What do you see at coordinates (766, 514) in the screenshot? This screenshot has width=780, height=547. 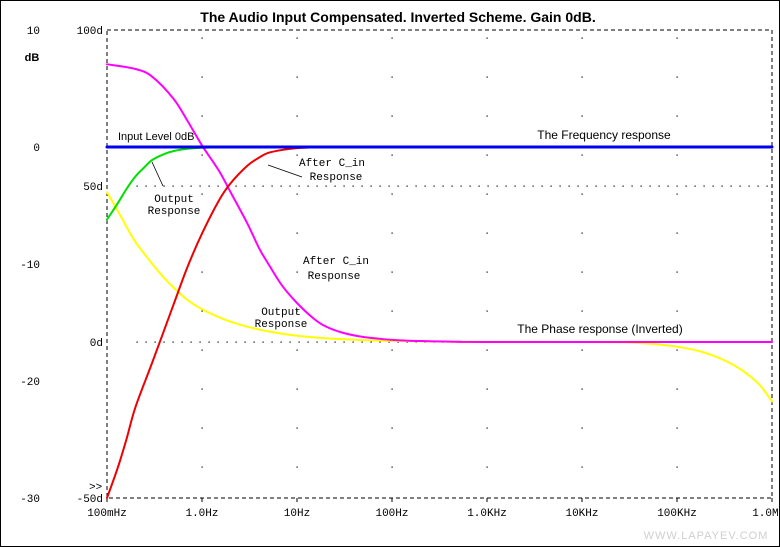 I see `x-tick-label: 1.0MHz` at bounding box center [766, 514].